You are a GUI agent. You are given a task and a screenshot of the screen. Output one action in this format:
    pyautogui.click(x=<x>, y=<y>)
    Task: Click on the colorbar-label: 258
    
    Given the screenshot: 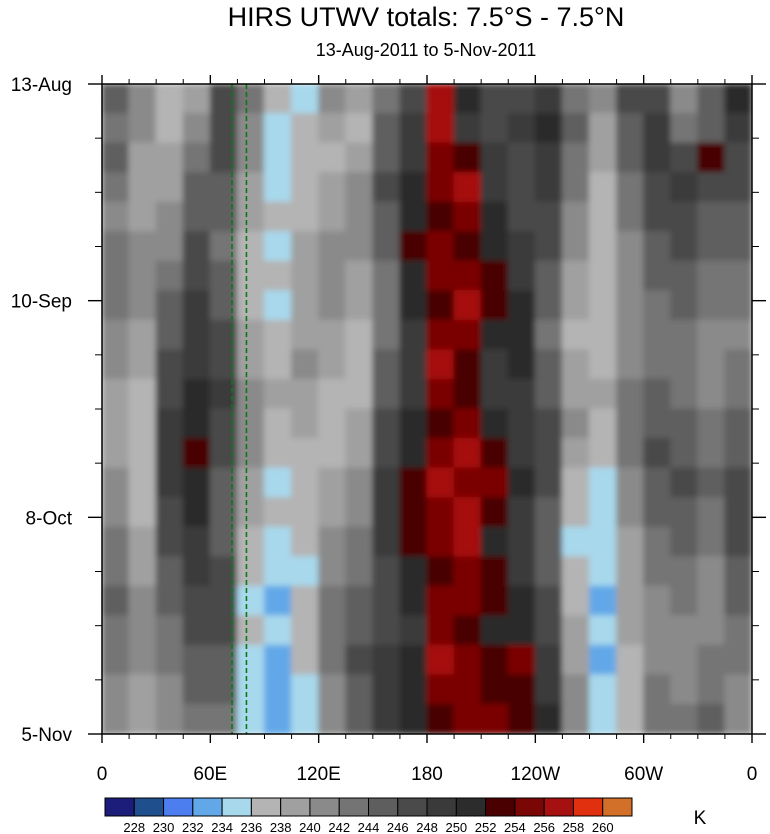 What is the action you would take?
    pyautogui.click(x=574, y=827)
    